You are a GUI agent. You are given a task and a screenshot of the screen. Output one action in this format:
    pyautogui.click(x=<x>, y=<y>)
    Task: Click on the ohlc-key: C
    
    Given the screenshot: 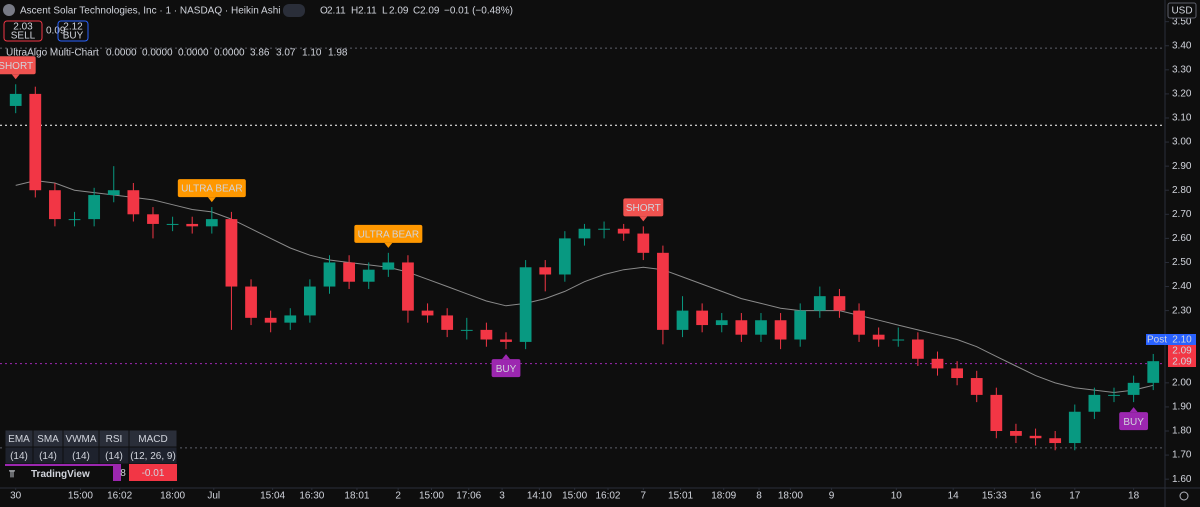 What is the action you would take?
    pyautogui.click(x=416, y=11)
    